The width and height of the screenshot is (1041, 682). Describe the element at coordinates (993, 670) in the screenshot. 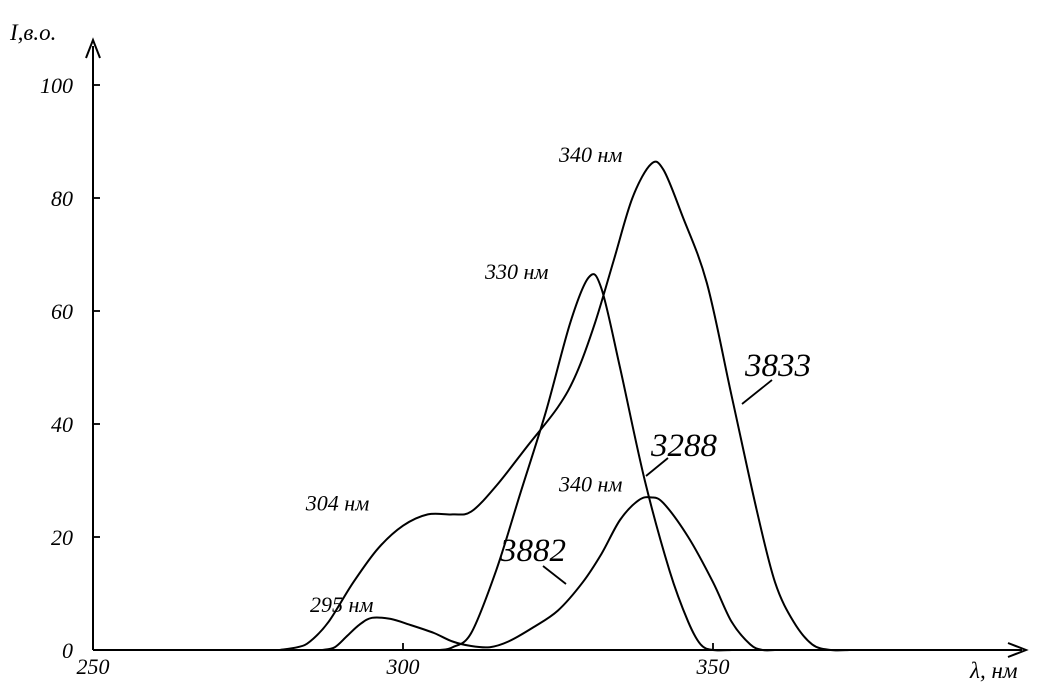

I see `x-axis-title: λ, нм` at that location.